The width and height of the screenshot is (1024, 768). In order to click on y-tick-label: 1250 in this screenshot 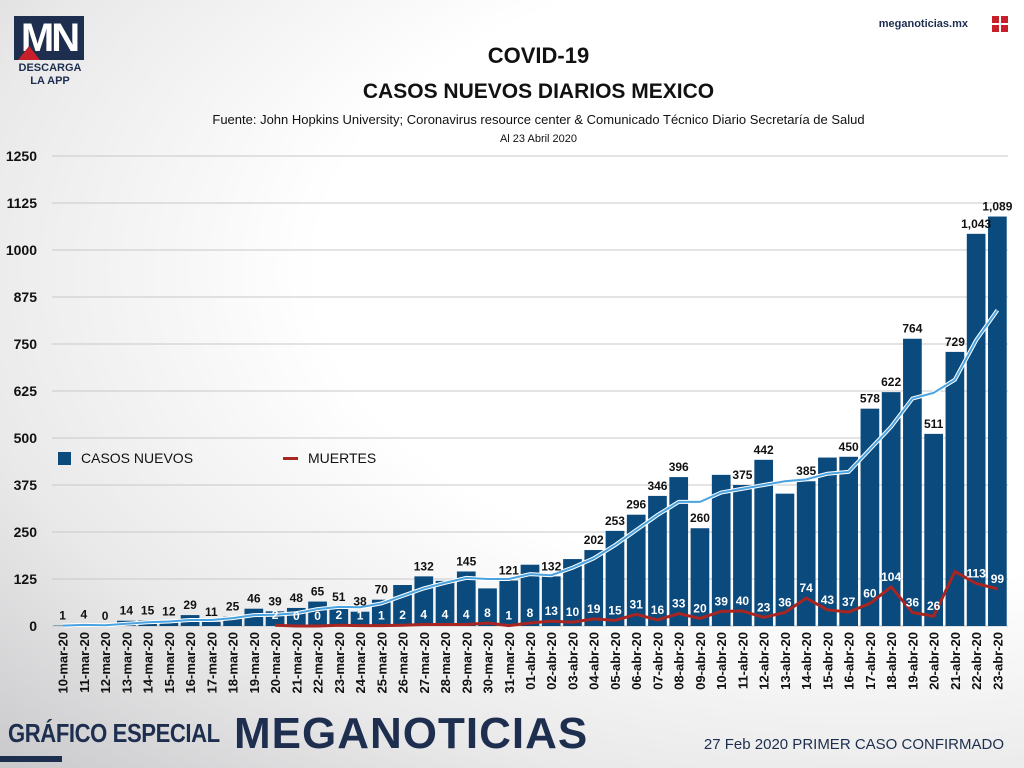, I will do `click(21, 156)`.